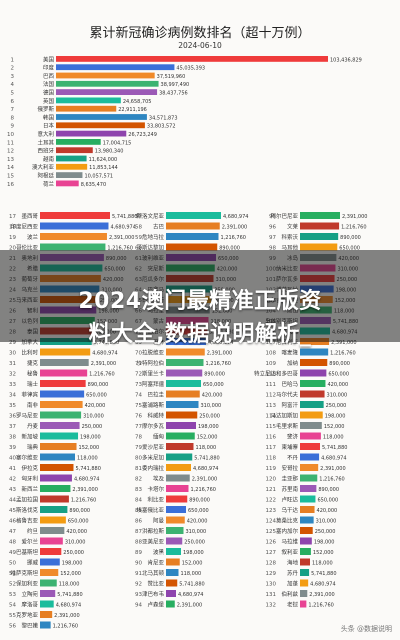 The height and width of the screenshot is (640, 400). What do you see at coordinates (346, 60) in the screenshot?
I see `value-label: 103,436,829` at bounding box center [346, 60].